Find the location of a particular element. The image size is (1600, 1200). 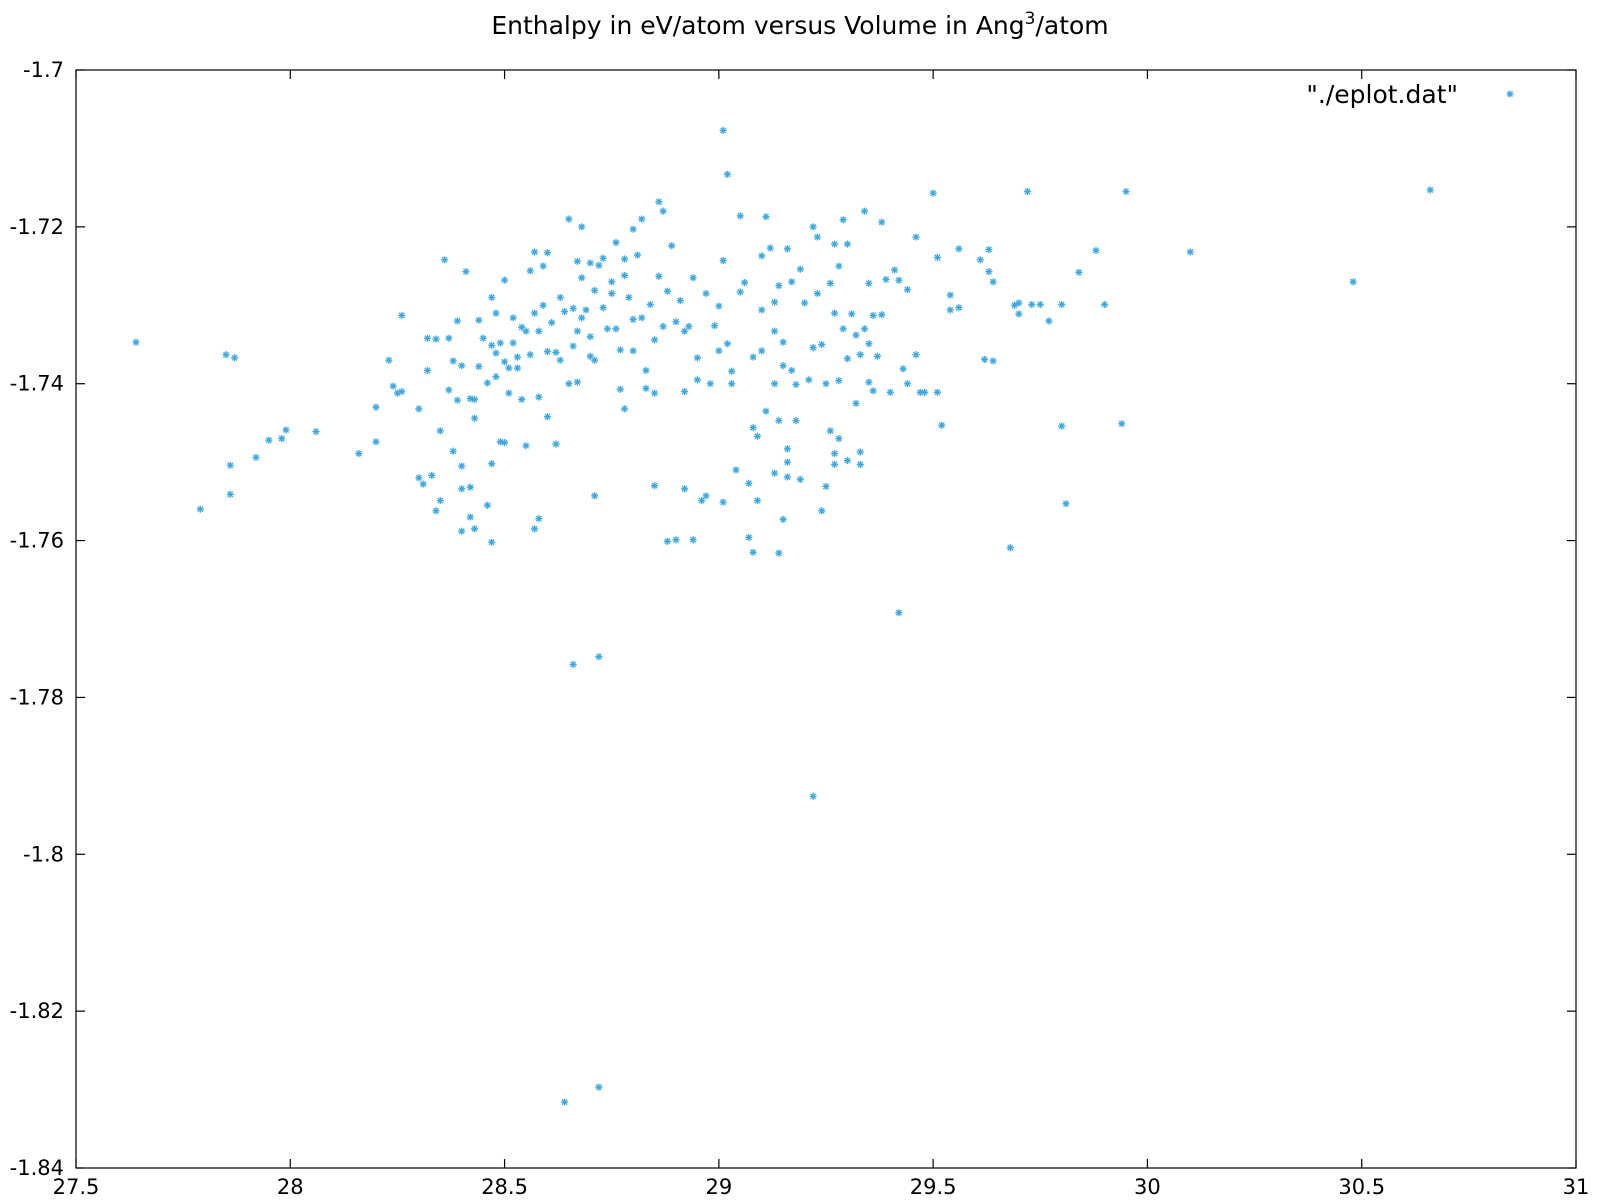

legend-label: "./eplot.dat" is located at coordinates (1382, 94).